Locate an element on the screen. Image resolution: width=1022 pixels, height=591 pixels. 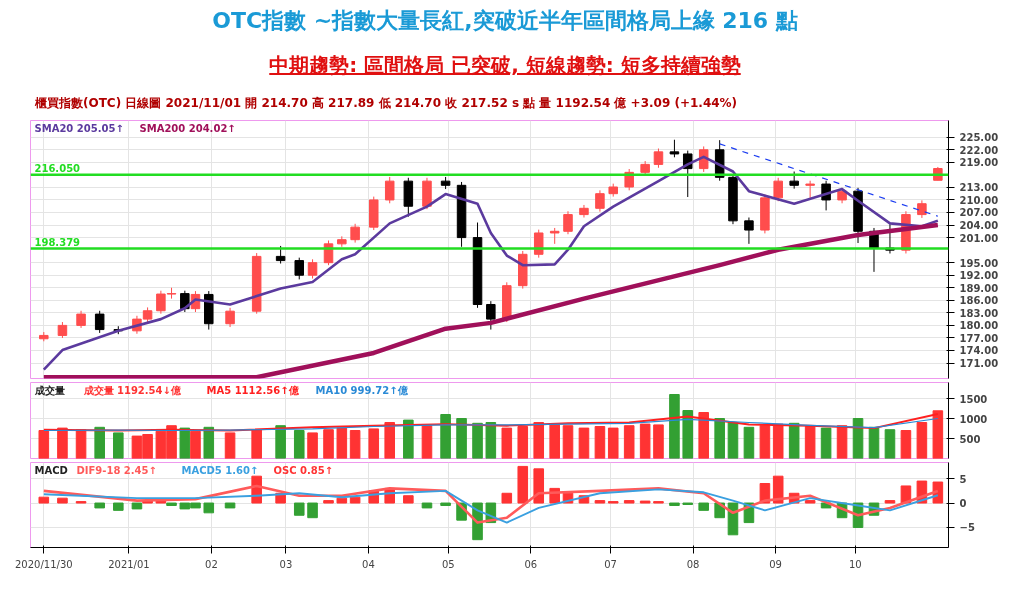
y-tick-label: 174.00 is located at coordinates (979, 351).